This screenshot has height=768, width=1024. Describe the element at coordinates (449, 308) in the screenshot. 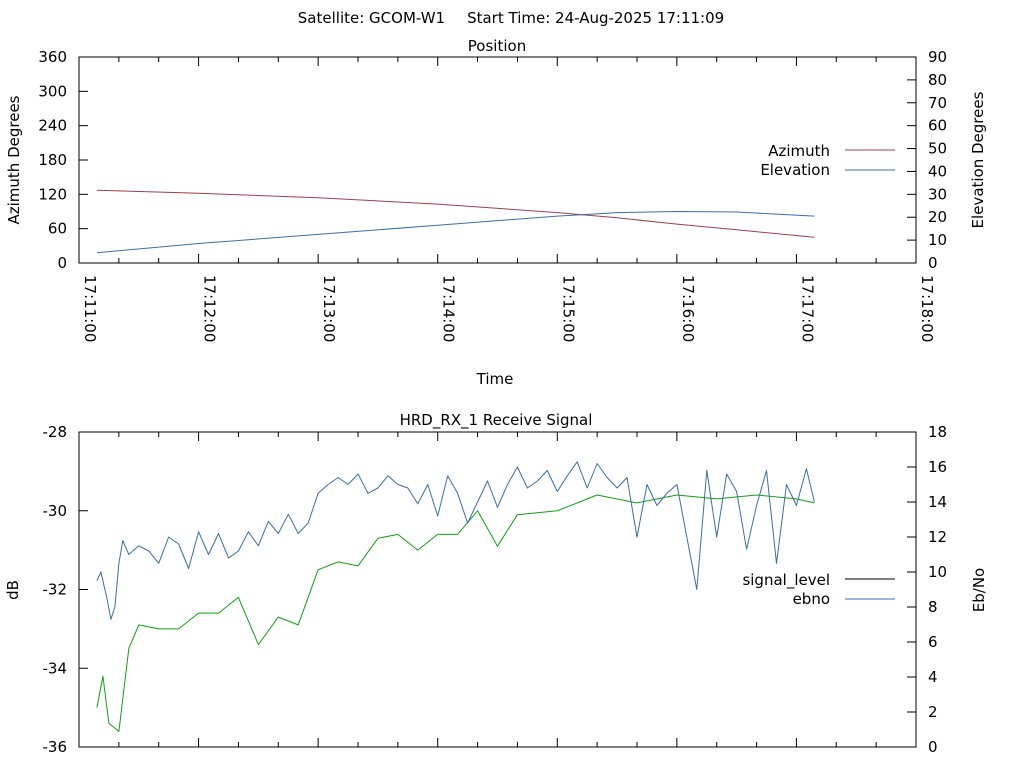

I see `time-tick-label: 17:14:00` at that location.